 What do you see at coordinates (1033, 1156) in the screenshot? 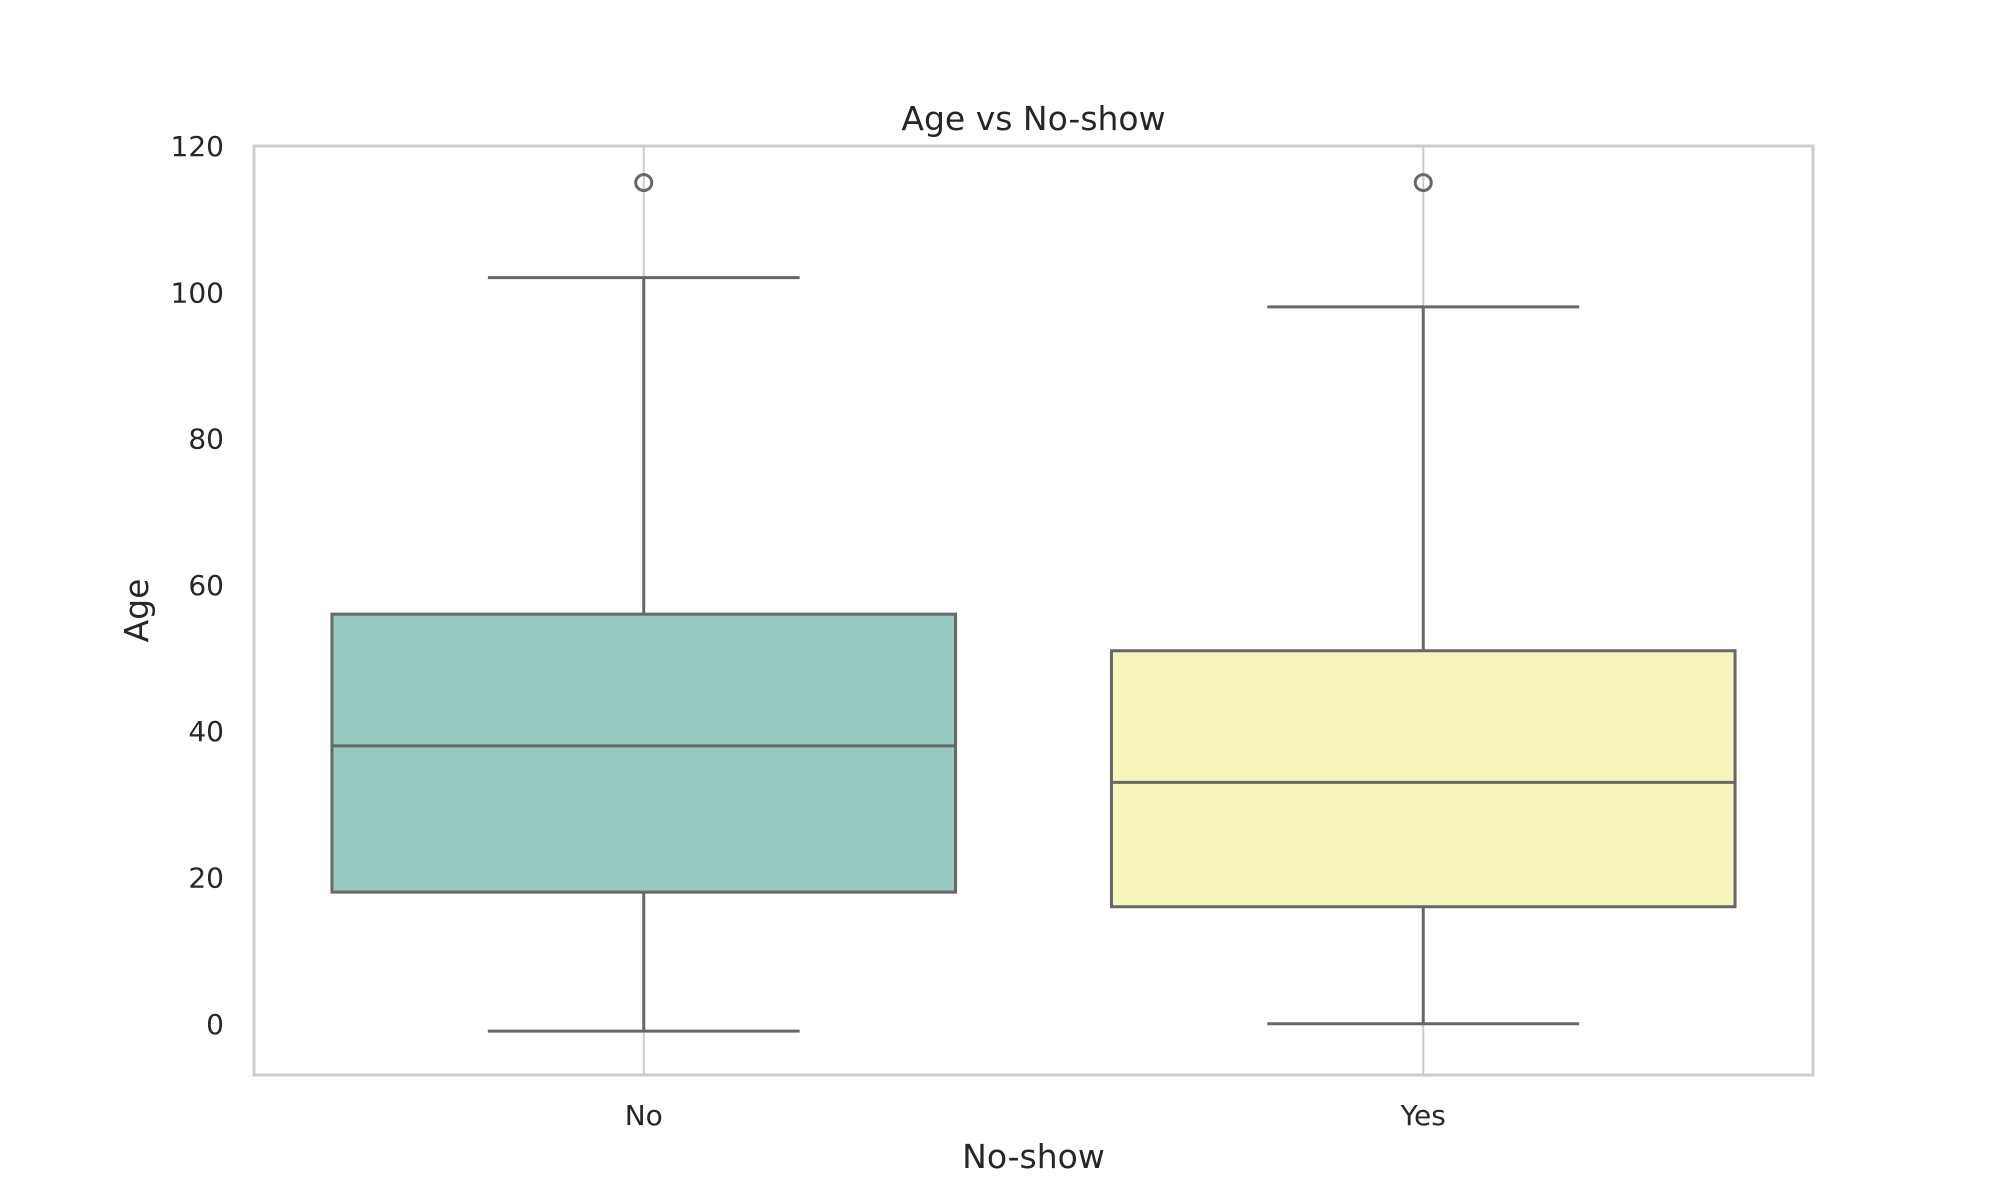
I see `x-axis-label: No-show` at bounding box center [1033, 1156].